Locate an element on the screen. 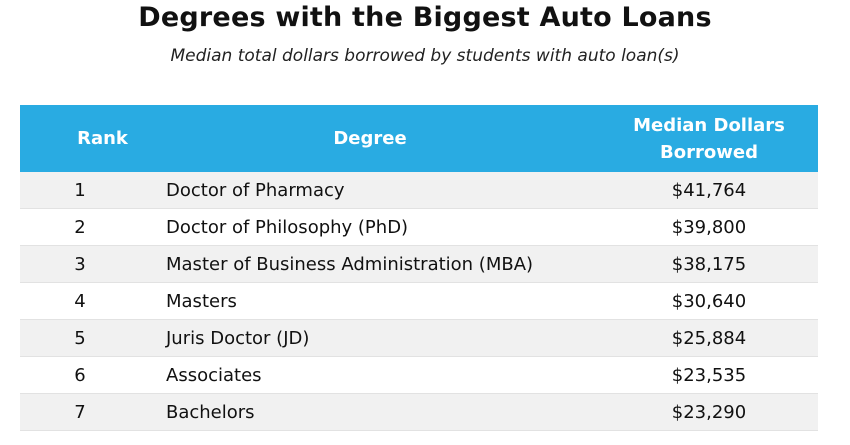 This screenshot has height=445, width=850. table-cell: $23,290 is located at coordinates (709, 412).